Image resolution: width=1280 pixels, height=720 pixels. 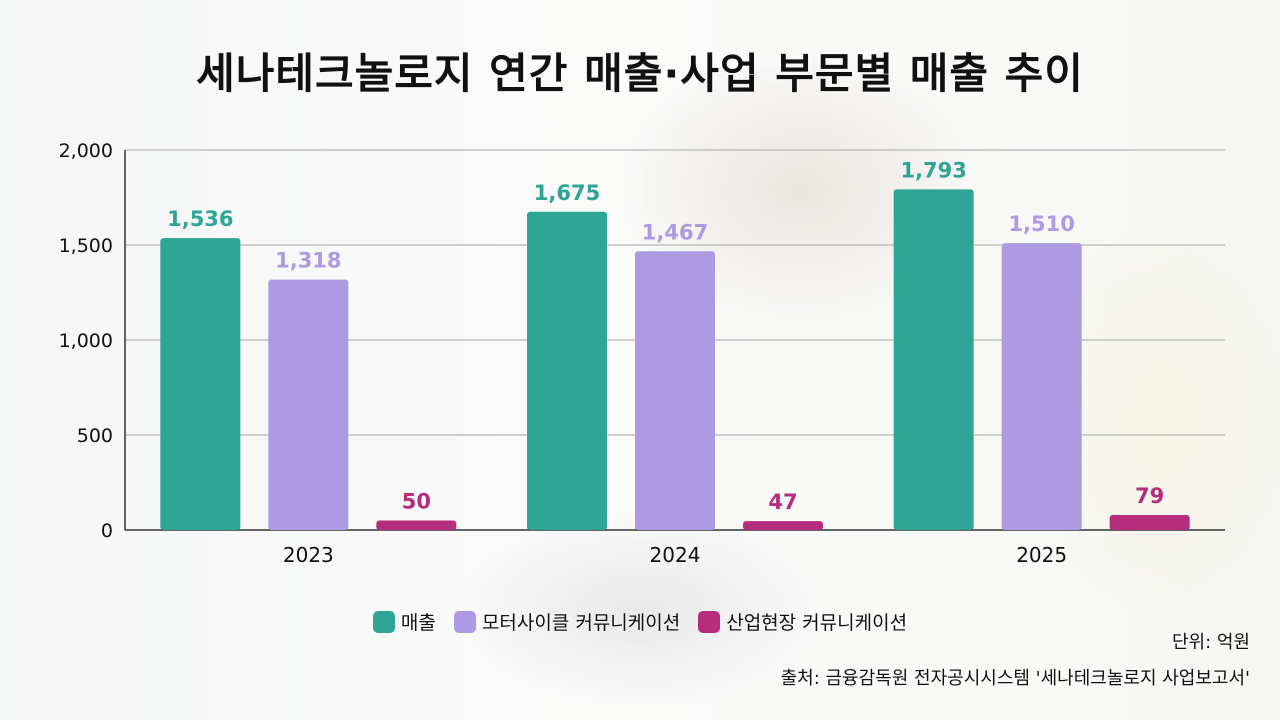 What do you see at coordinates (1015, 678) in the screenshot?
I see `source-note: 출처: 금융감독원 전자공시시스템 '세나테크놀로지 사업보고서'` at bounding box center [1015, 678].